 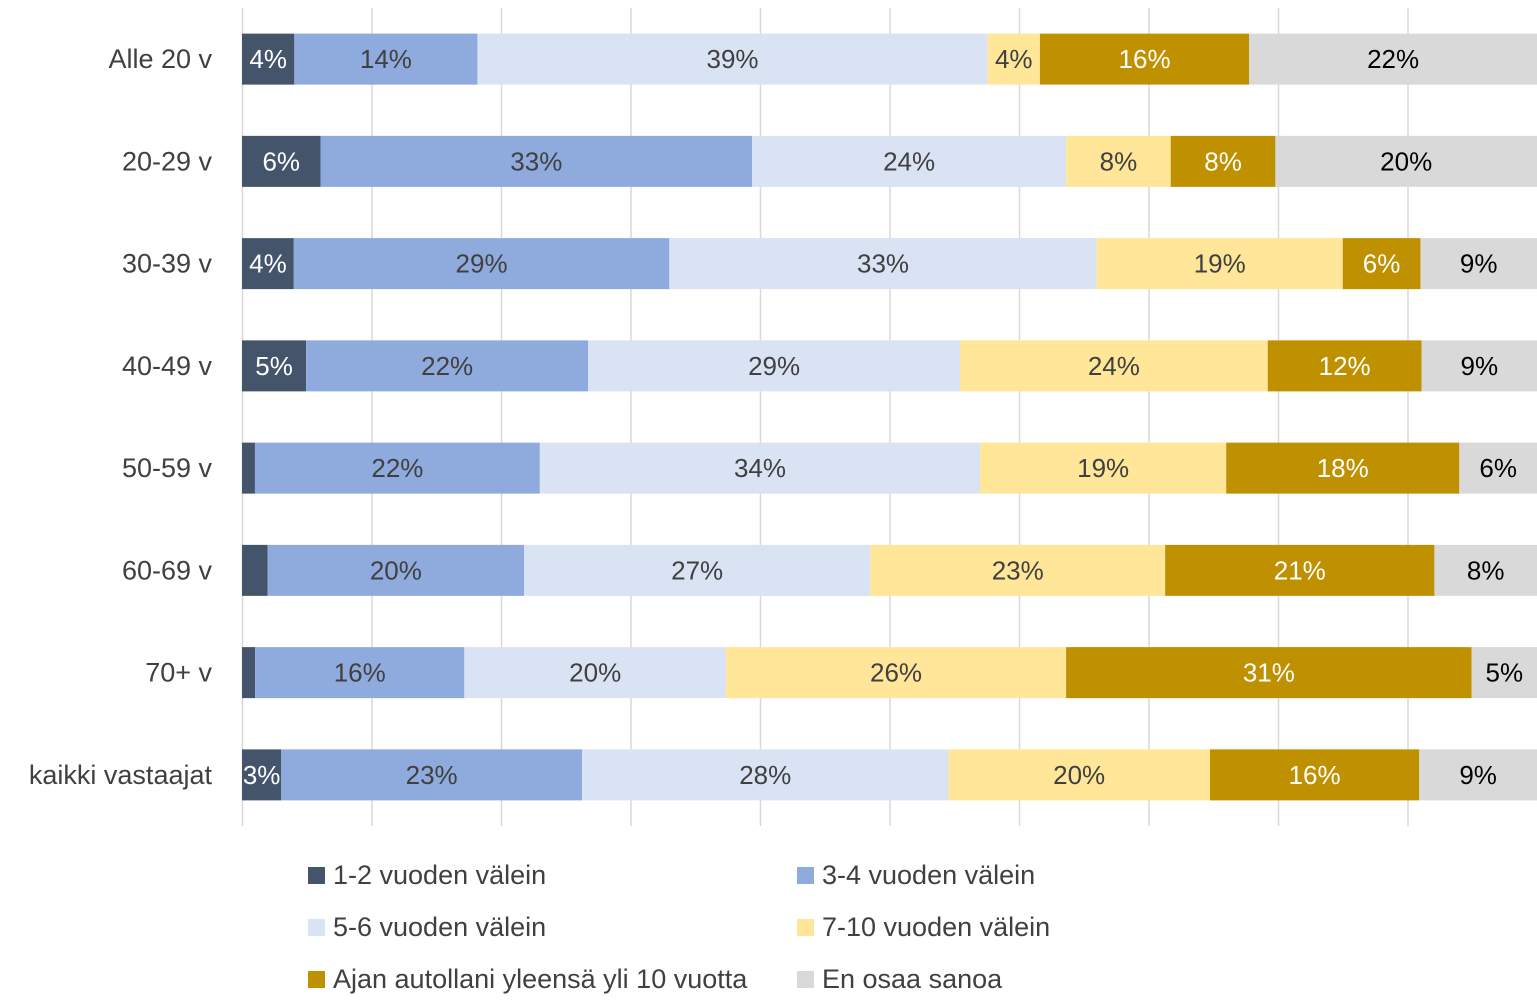 I want to click on data-label: 27%, so click(x=697, y=570).